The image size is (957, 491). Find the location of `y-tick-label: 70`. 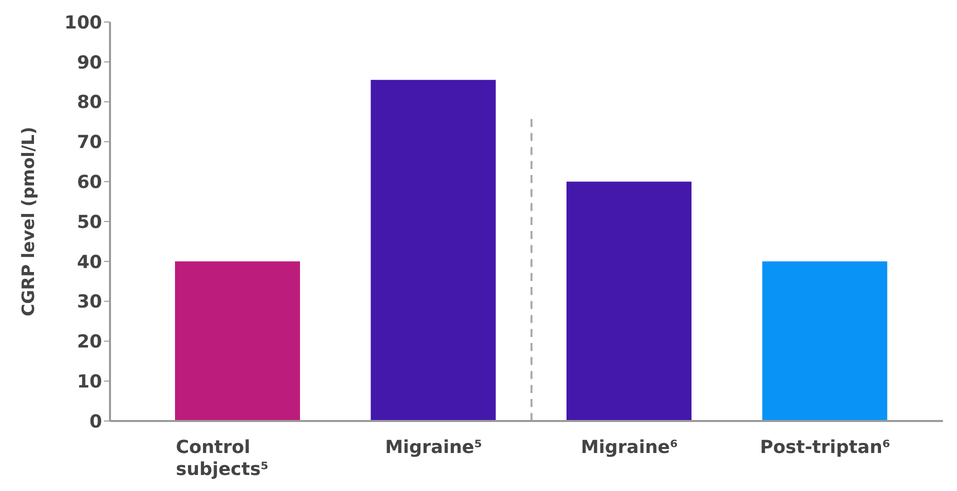

y-tick-label: 70 is located at coordinates (89, 143).